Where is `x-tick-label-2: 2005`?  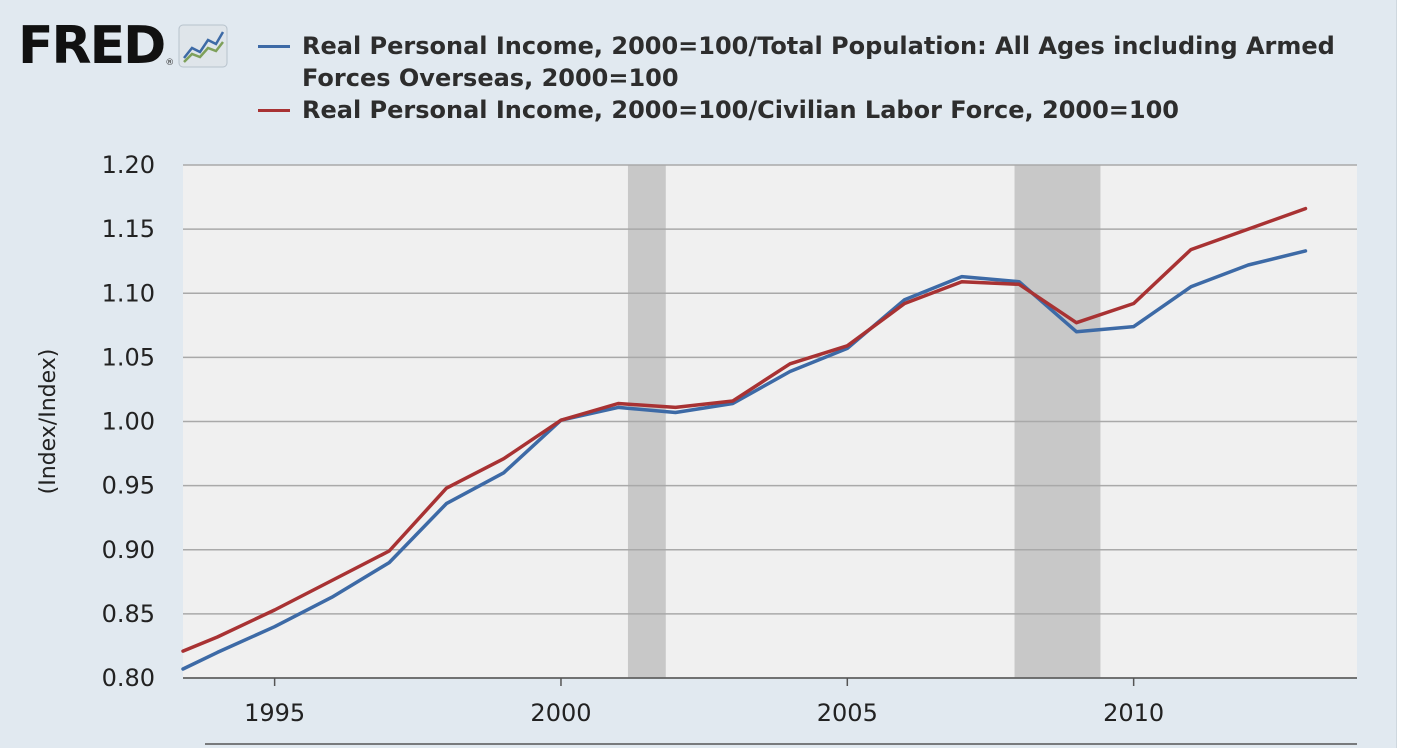 x-tick-label-2: 2005 is located at coordinates (847, 713).